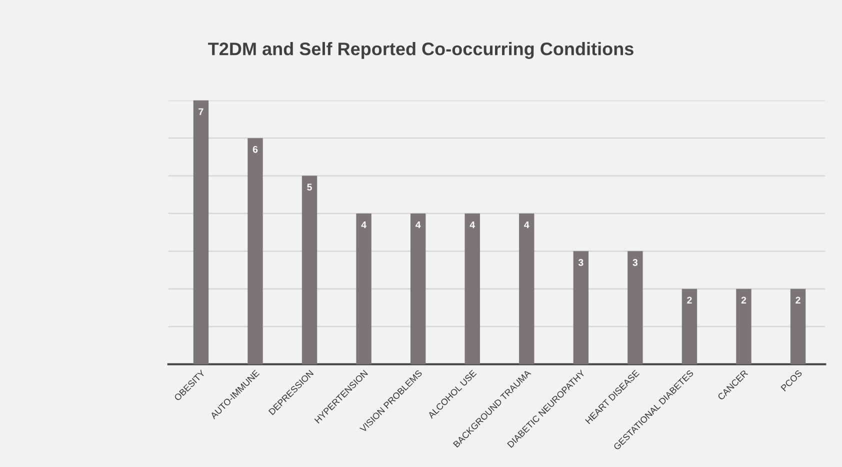 The width and height of the screenshot is (842, 467). Describe the element at coordinates (309, 187) in the screenshot. I see `data-label: 5` at that location.